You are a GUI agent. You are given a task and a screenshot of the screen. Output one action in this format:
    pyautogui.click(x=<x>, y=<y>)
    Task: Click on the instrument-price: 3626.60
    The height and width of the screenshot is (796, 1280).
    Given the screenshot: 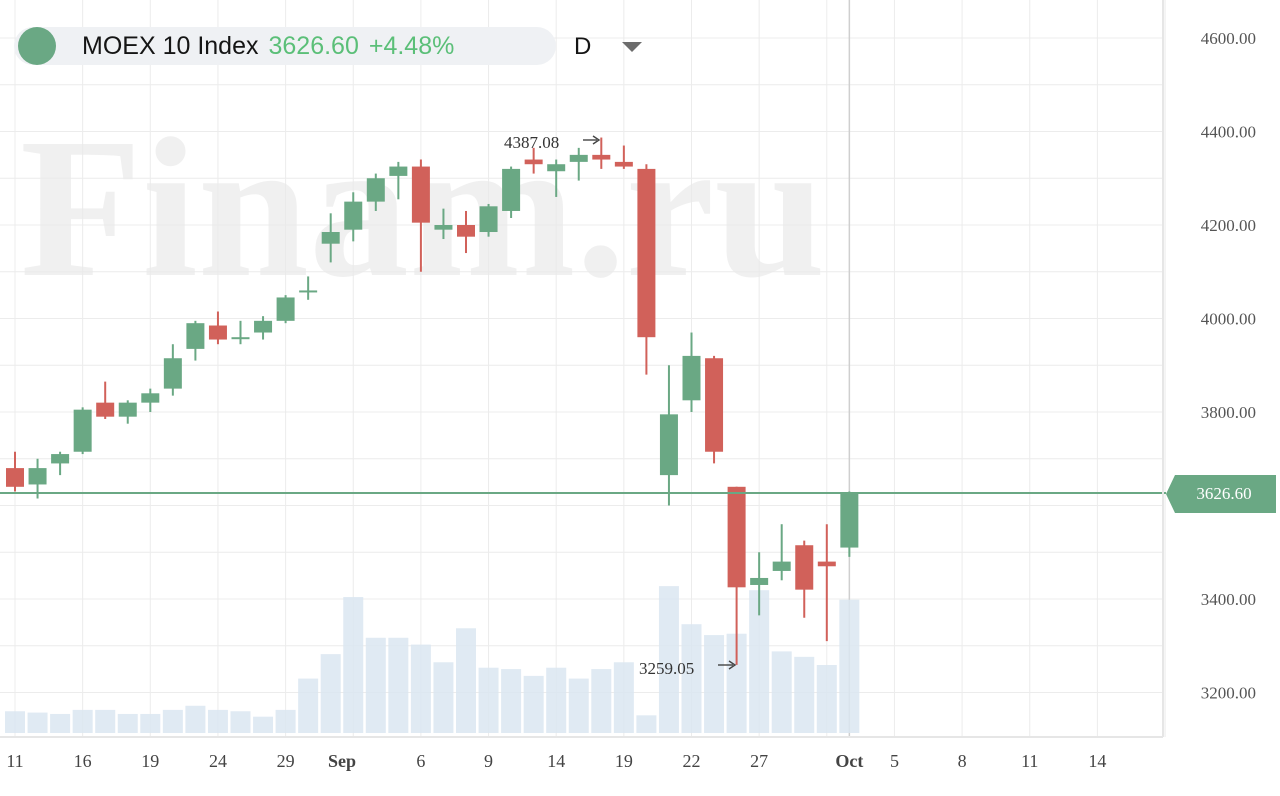 What is the action you would take?
    pyautogui.click(x=313, y=45)
    